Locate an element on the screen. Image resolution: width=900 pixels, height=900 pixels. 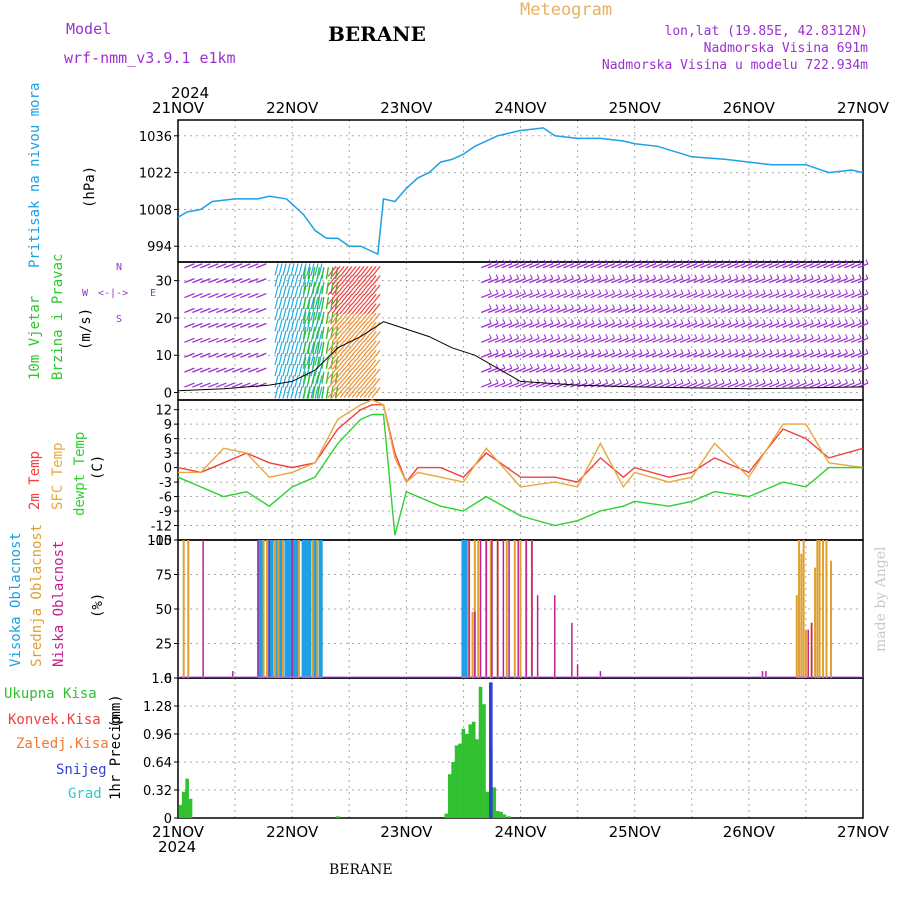
compass-east: E is located at coordinates (153, 293).